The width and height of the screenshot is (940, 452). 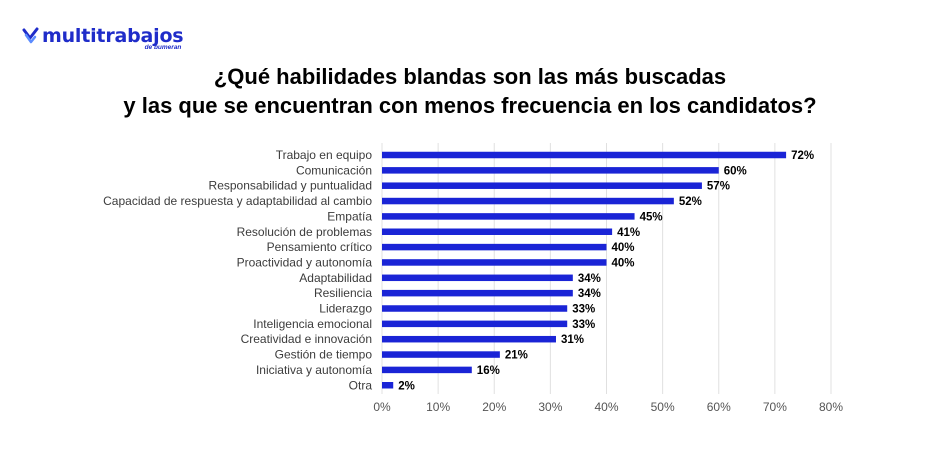 I want to click on category-label: Inteligencia emocional, so click(x=312, y=324).